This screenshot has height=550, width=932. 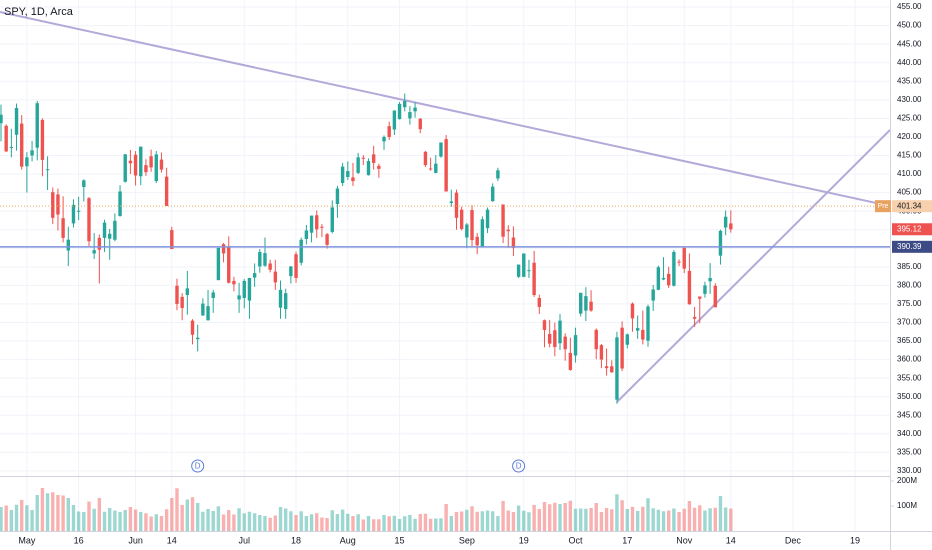 What do you see at coordinates (909, 117) in the screenshot?
I see `y-tick-label: 425.00` at bounding box center [909, 117].